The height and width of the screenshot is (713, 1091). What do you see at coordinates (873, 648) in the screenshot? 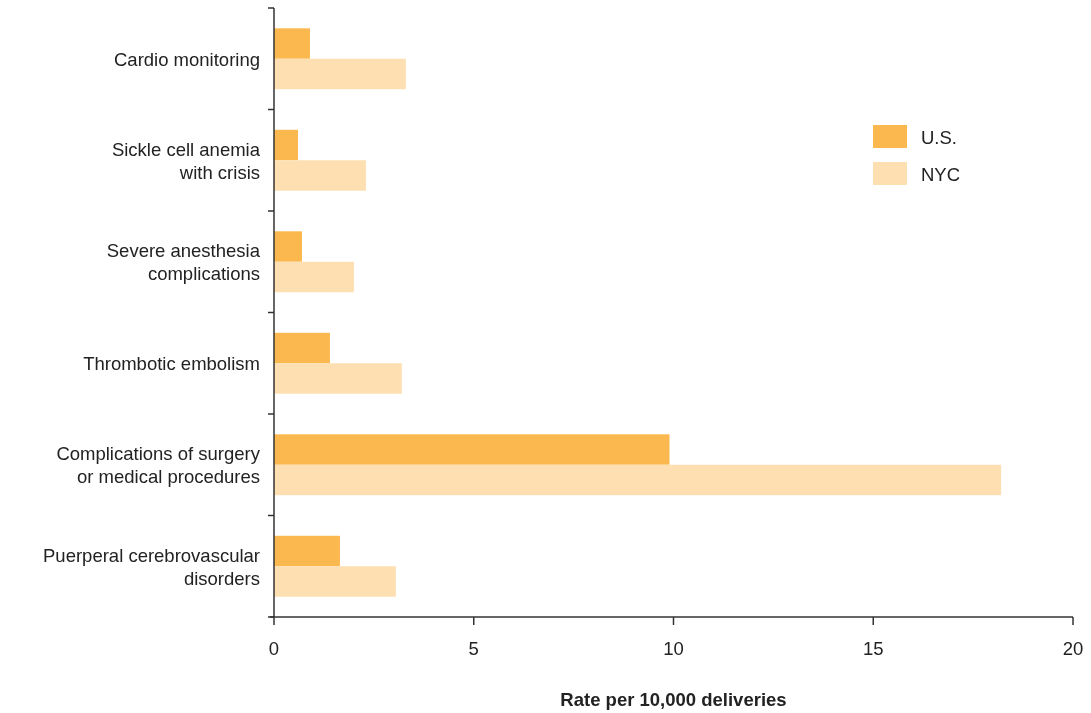
I see `x-tick-label: 15` at bounding box center [873, 648].